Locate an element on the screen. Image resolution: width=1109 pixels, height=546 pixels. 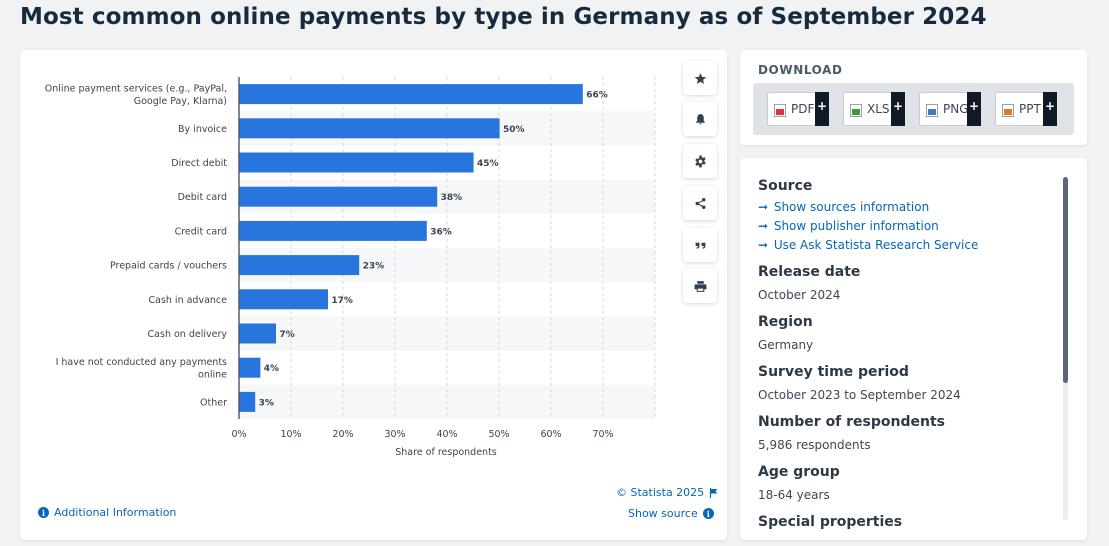
x-tick-label: 60% is located at coordinates (550, 434).